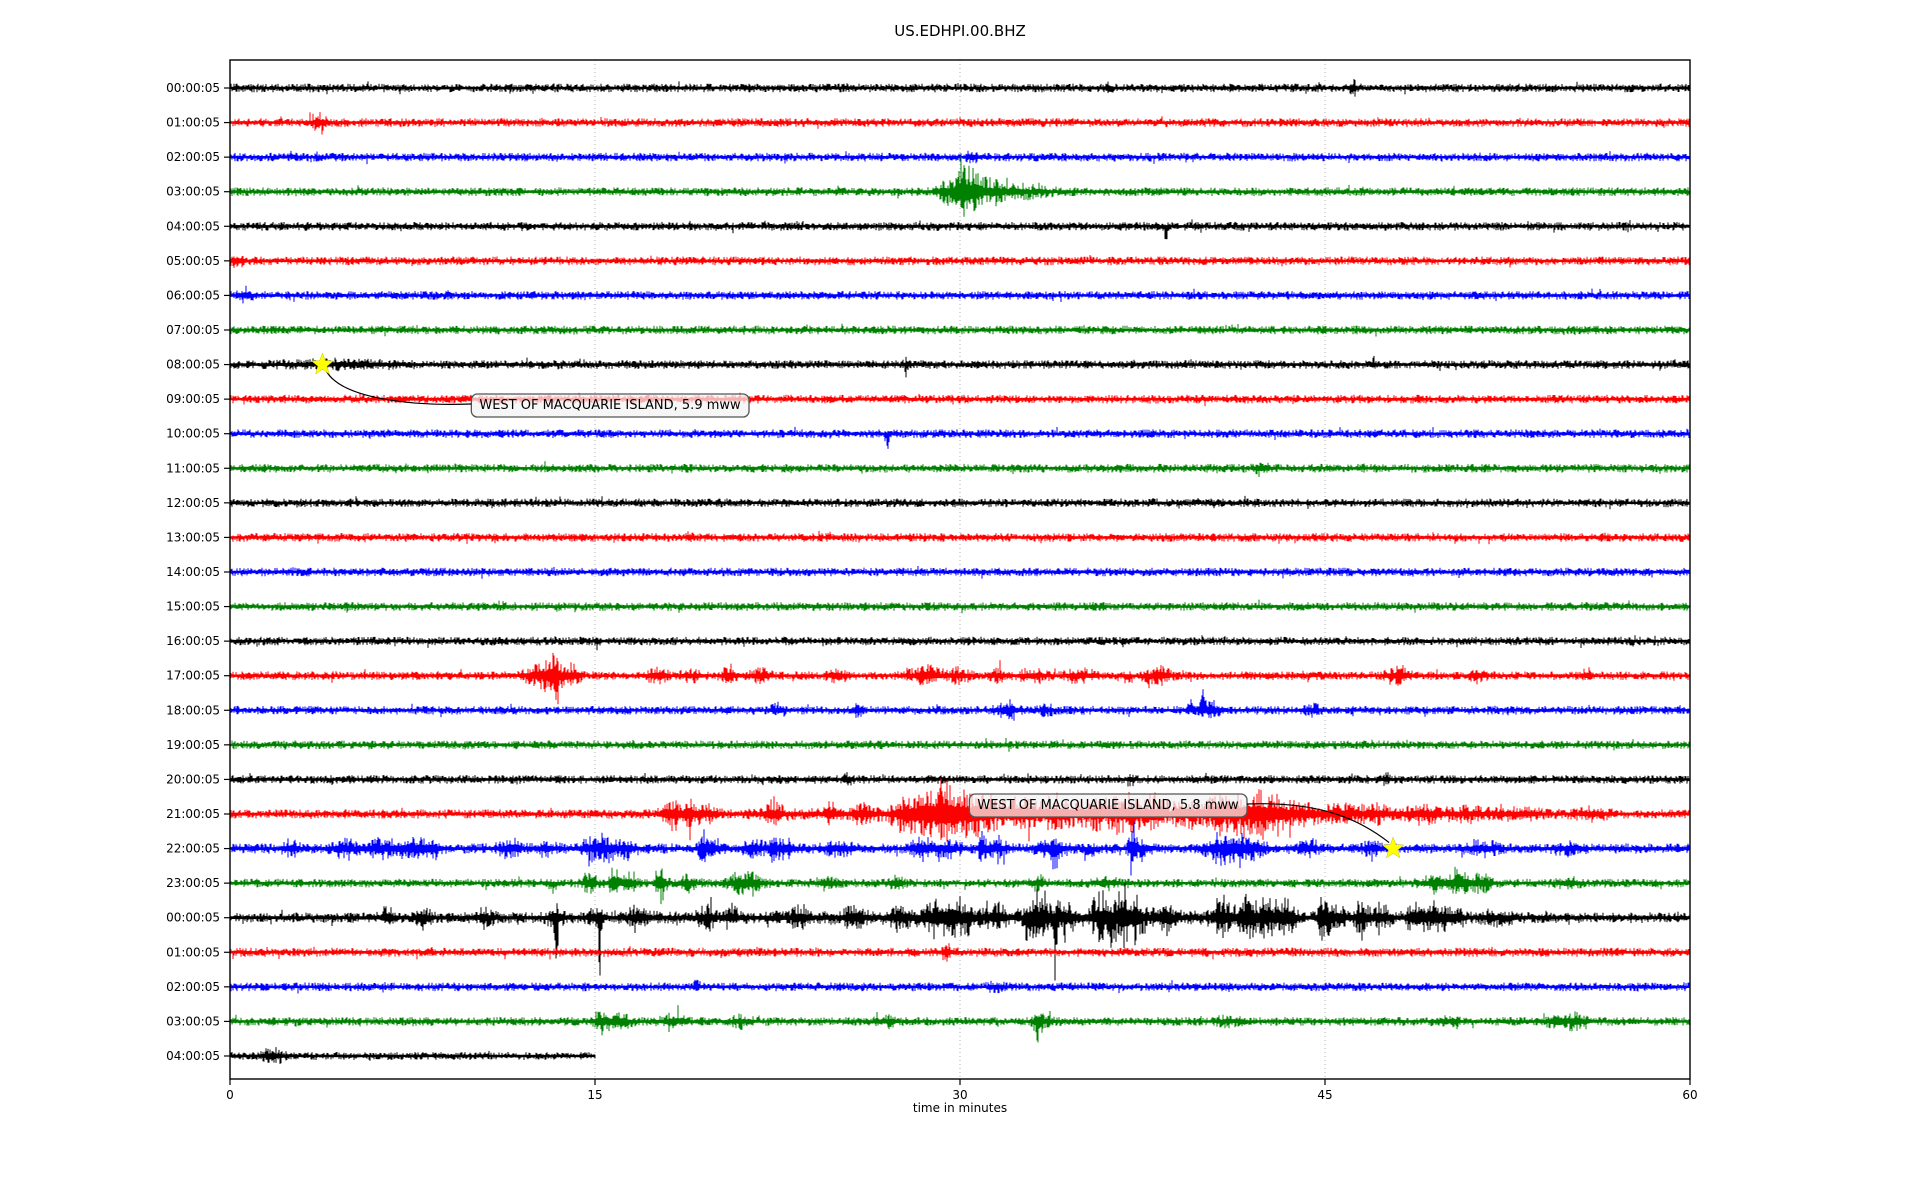 This screenshot has height=1200, width=1920. Describe the element at coordinates (193, 468) in the screenshot. I see `y-tick-label-hour: 11:00:05` at that location.